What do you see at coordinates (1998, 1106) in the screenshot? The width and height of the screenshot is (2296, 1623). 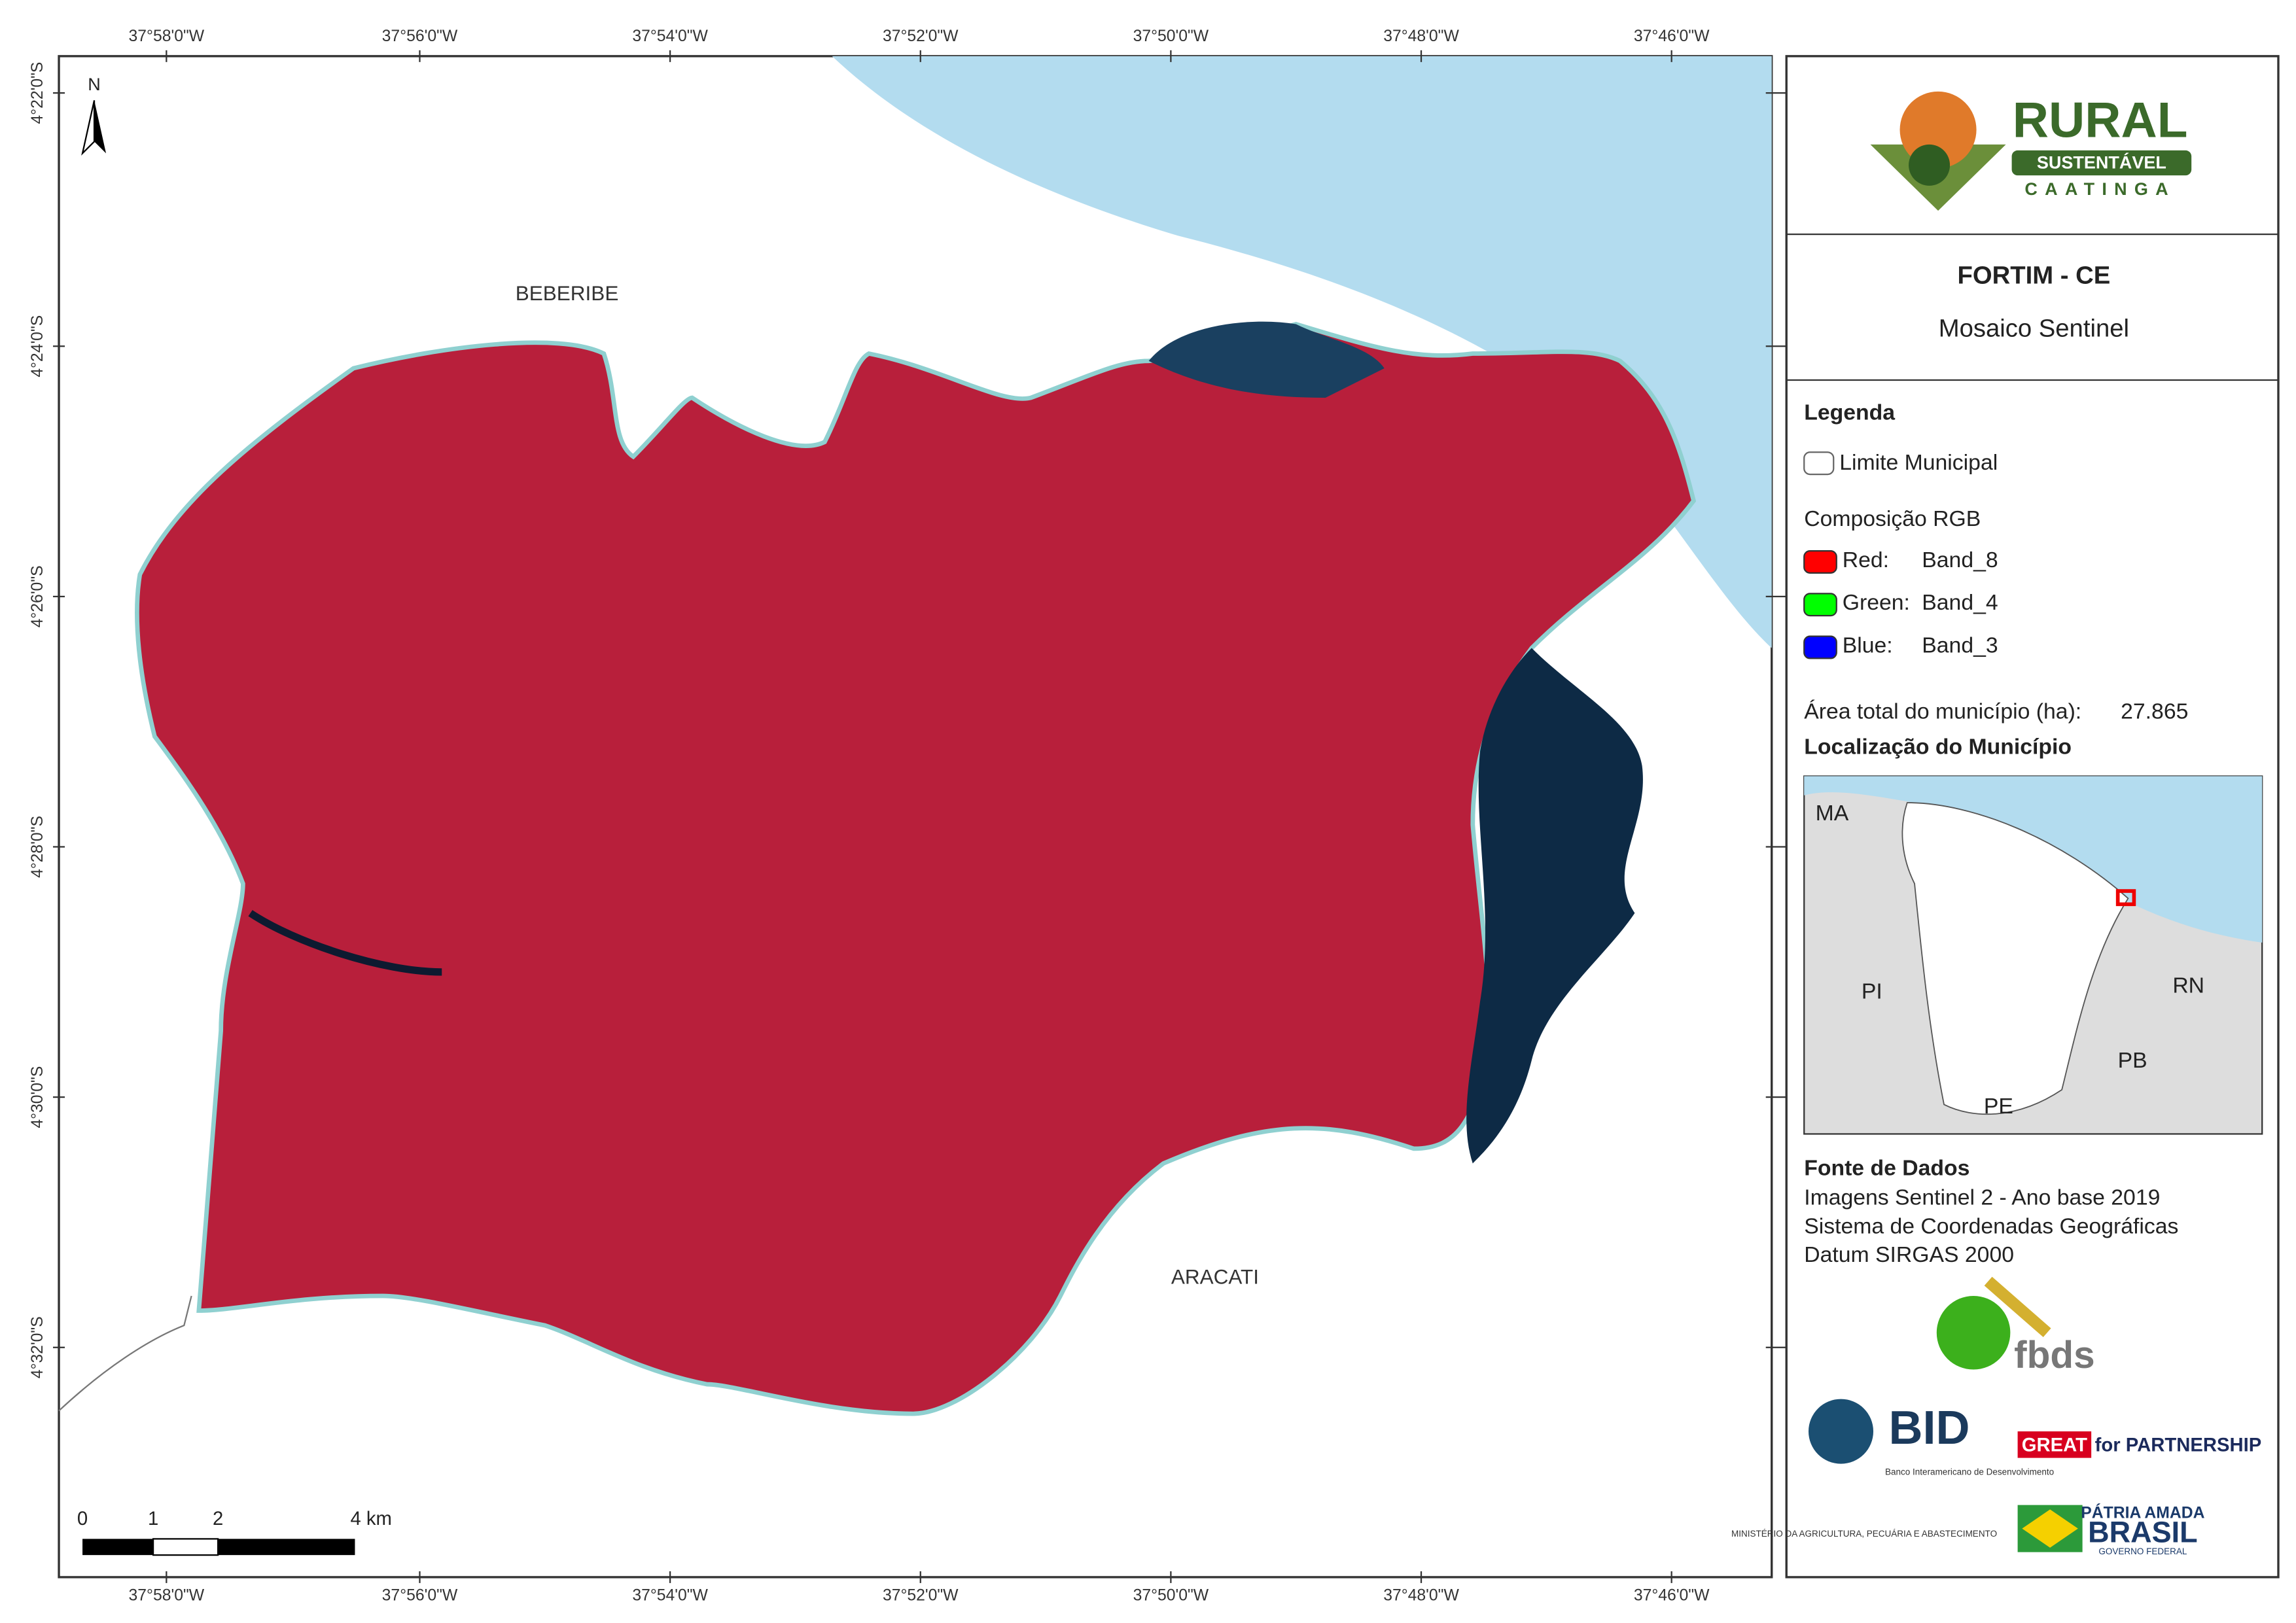 I see `state-label: PE` at bounding box center [1998, 1106].